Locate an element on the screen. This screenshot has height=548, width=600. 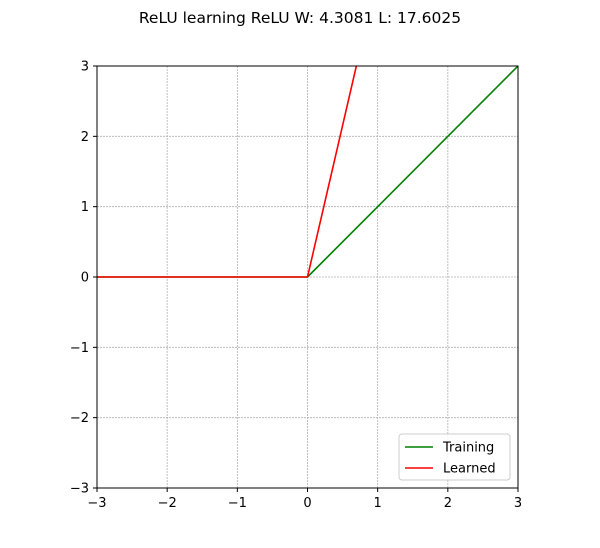
x-tick-label: 0 is located at coordinates (307, 503).